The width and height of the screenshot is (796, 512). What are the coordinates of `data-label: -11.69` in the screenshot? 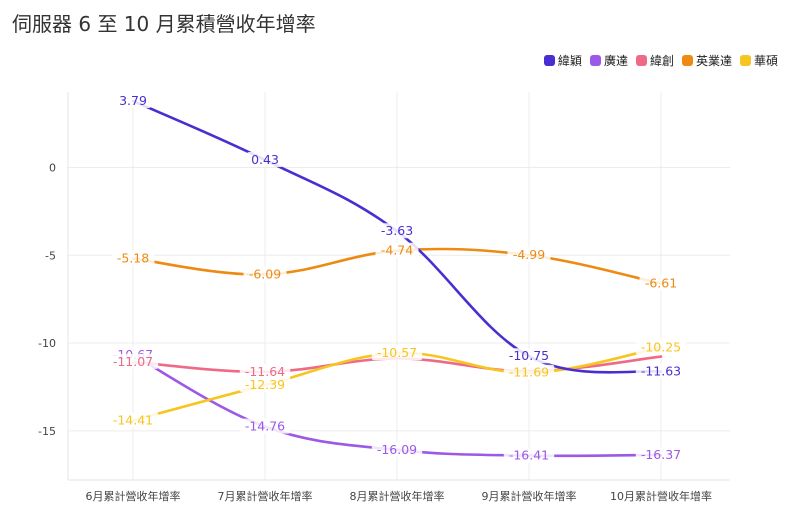 It's located at (529, 372).